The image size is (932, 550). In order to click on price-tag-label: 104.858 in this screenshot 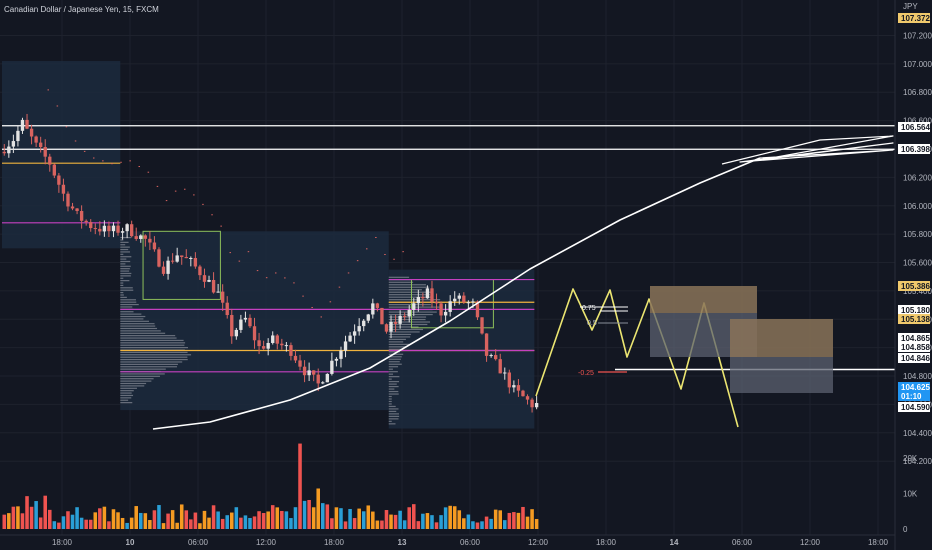, I will do `click(915, 347)`.